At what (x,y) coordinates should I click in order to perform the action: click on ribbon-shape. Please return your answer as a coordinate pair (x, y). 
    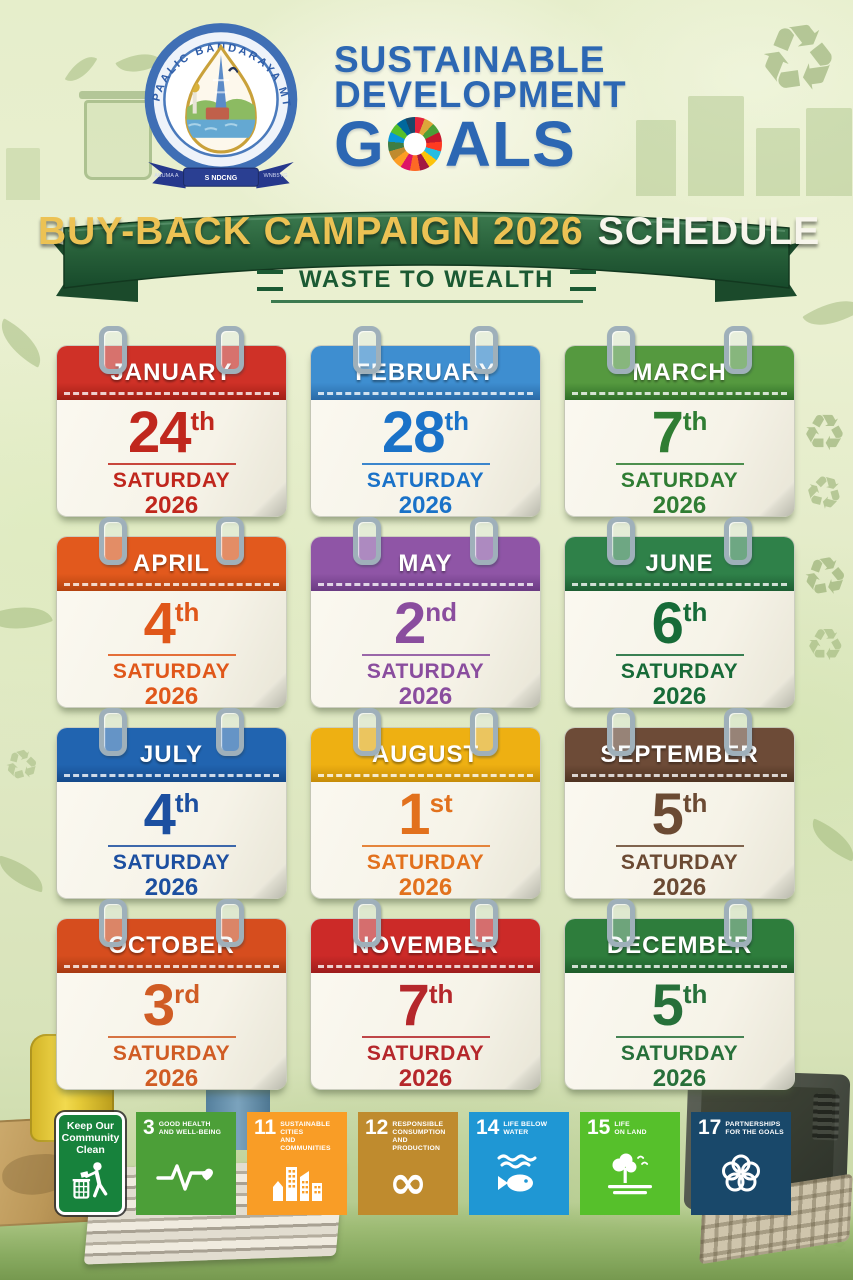
    Looking at the image, I should click on (426, 256).